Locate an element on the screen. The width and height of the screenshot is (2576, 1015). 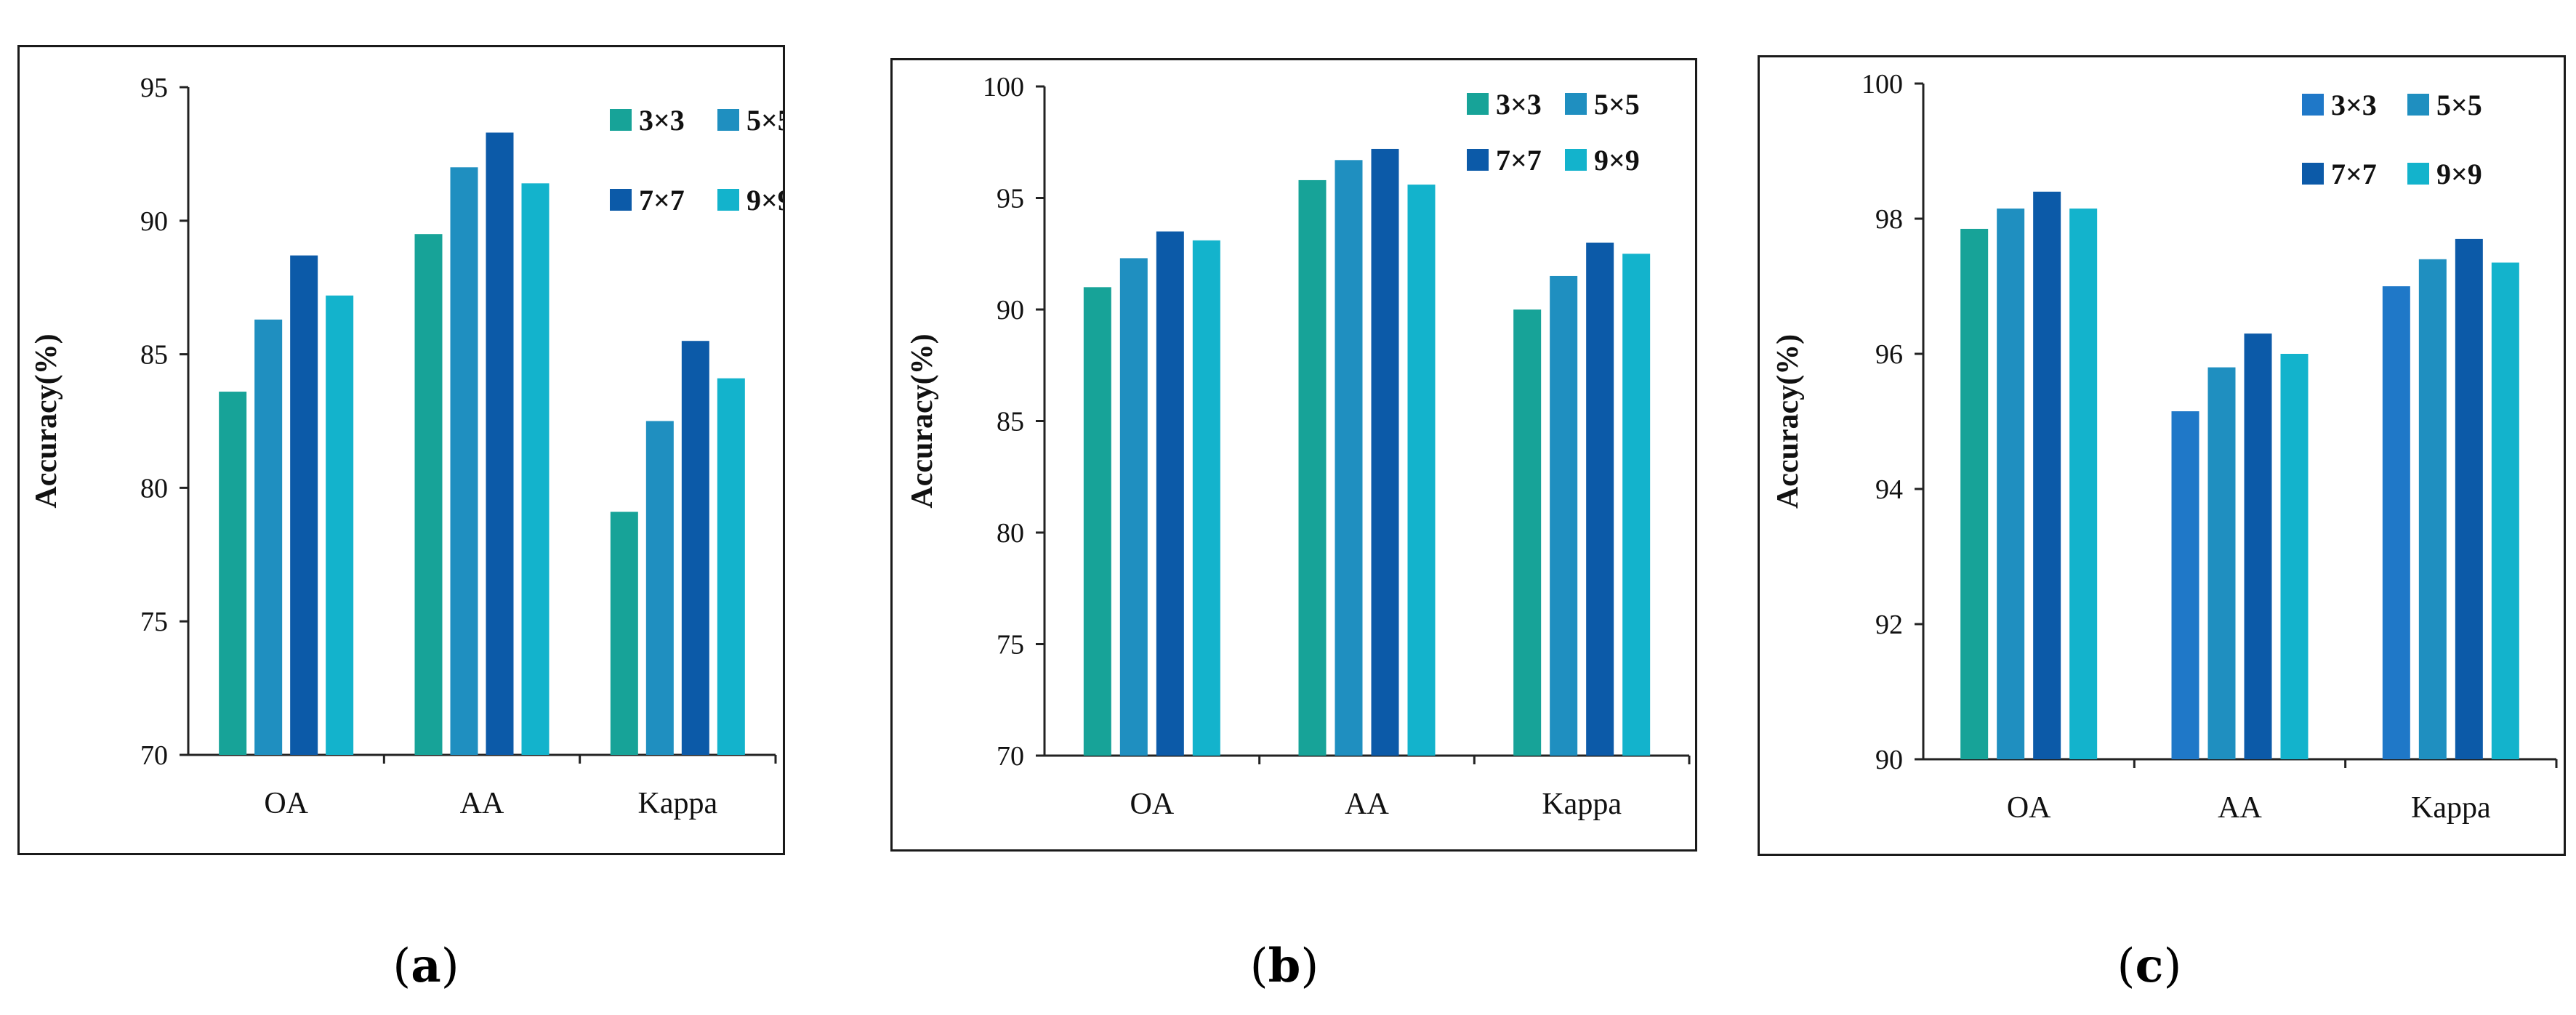
y-tick-label: 92 is located at coordinates (1889, 625).